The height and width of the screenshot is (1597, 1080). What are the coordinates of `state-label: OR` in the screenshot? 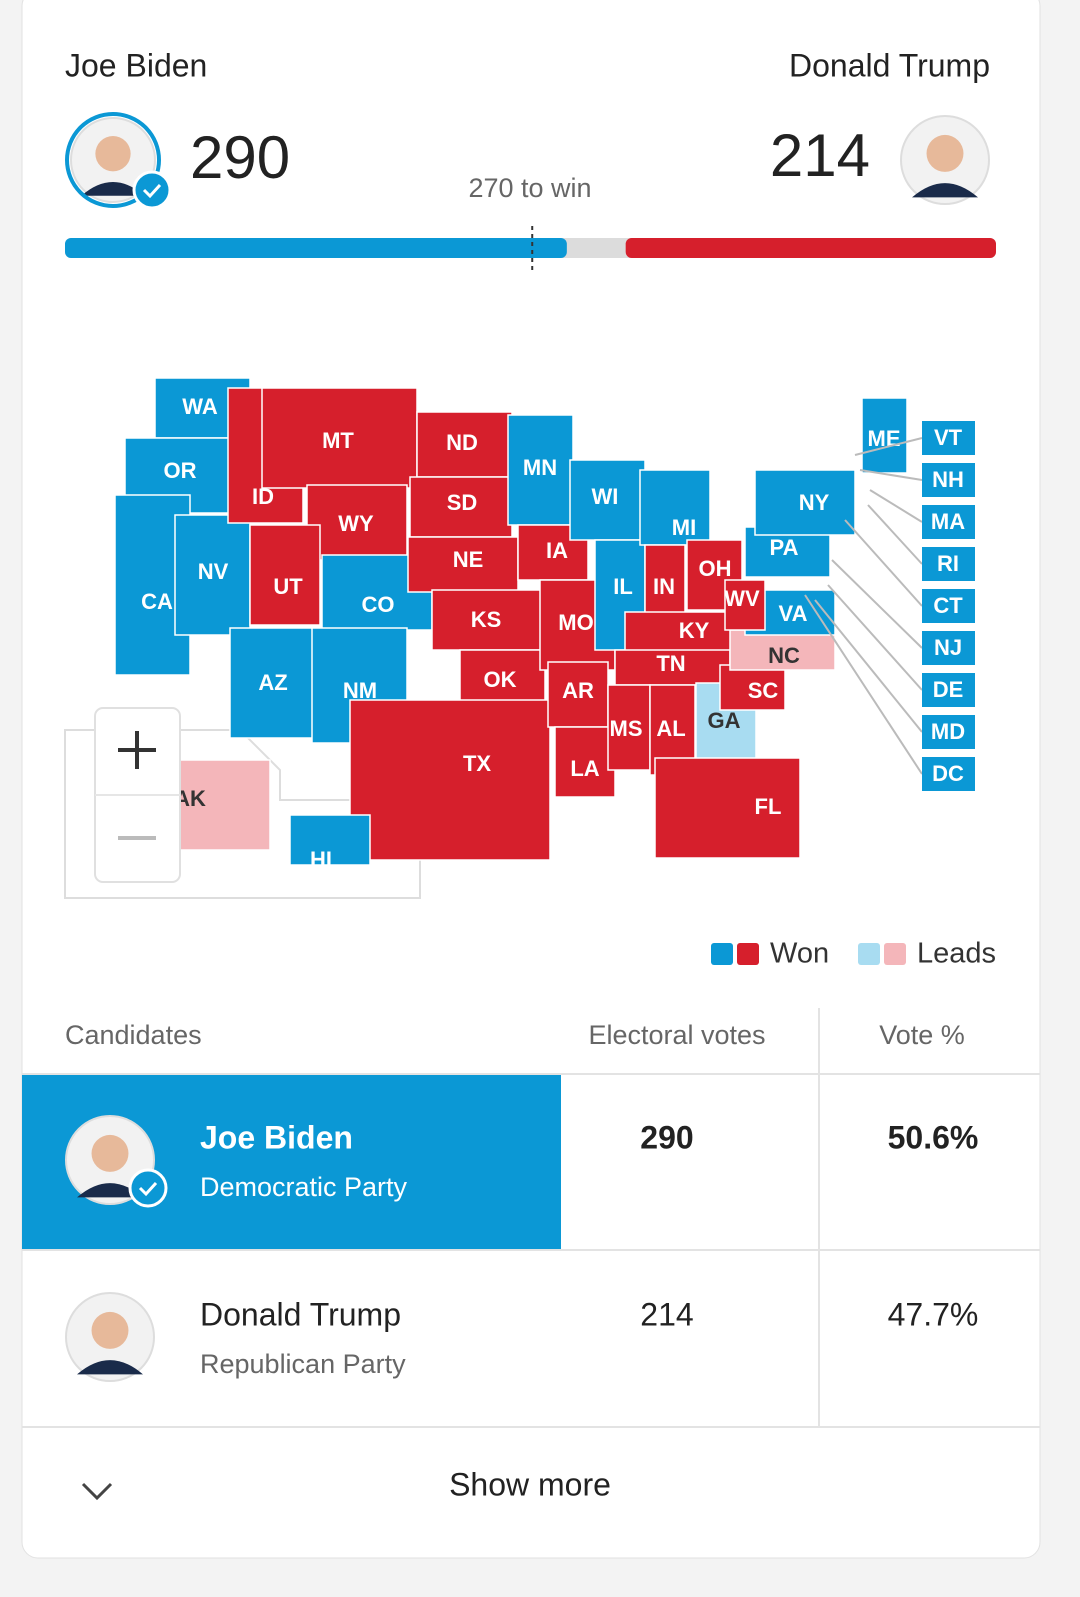 It's located at (180, 470).